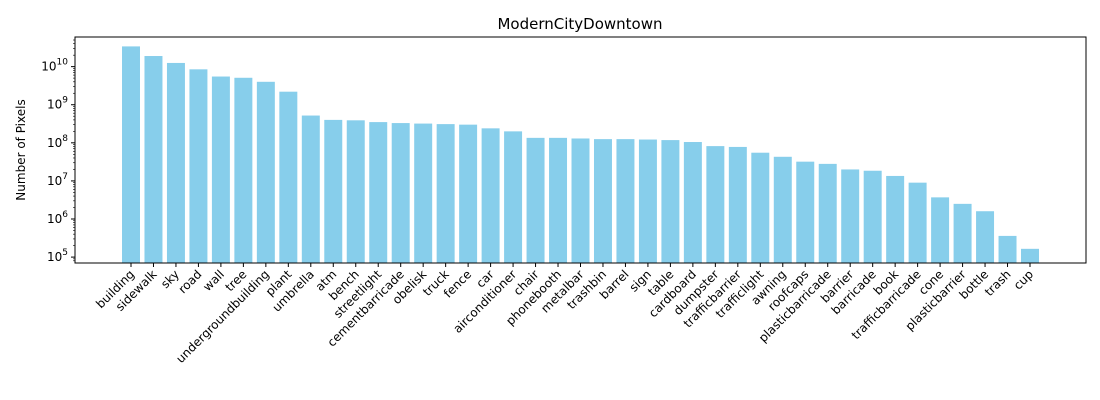 This screenshot has height=400, width=1100. I want to click on y-tick-label: 10⁶, so click(57, 218).